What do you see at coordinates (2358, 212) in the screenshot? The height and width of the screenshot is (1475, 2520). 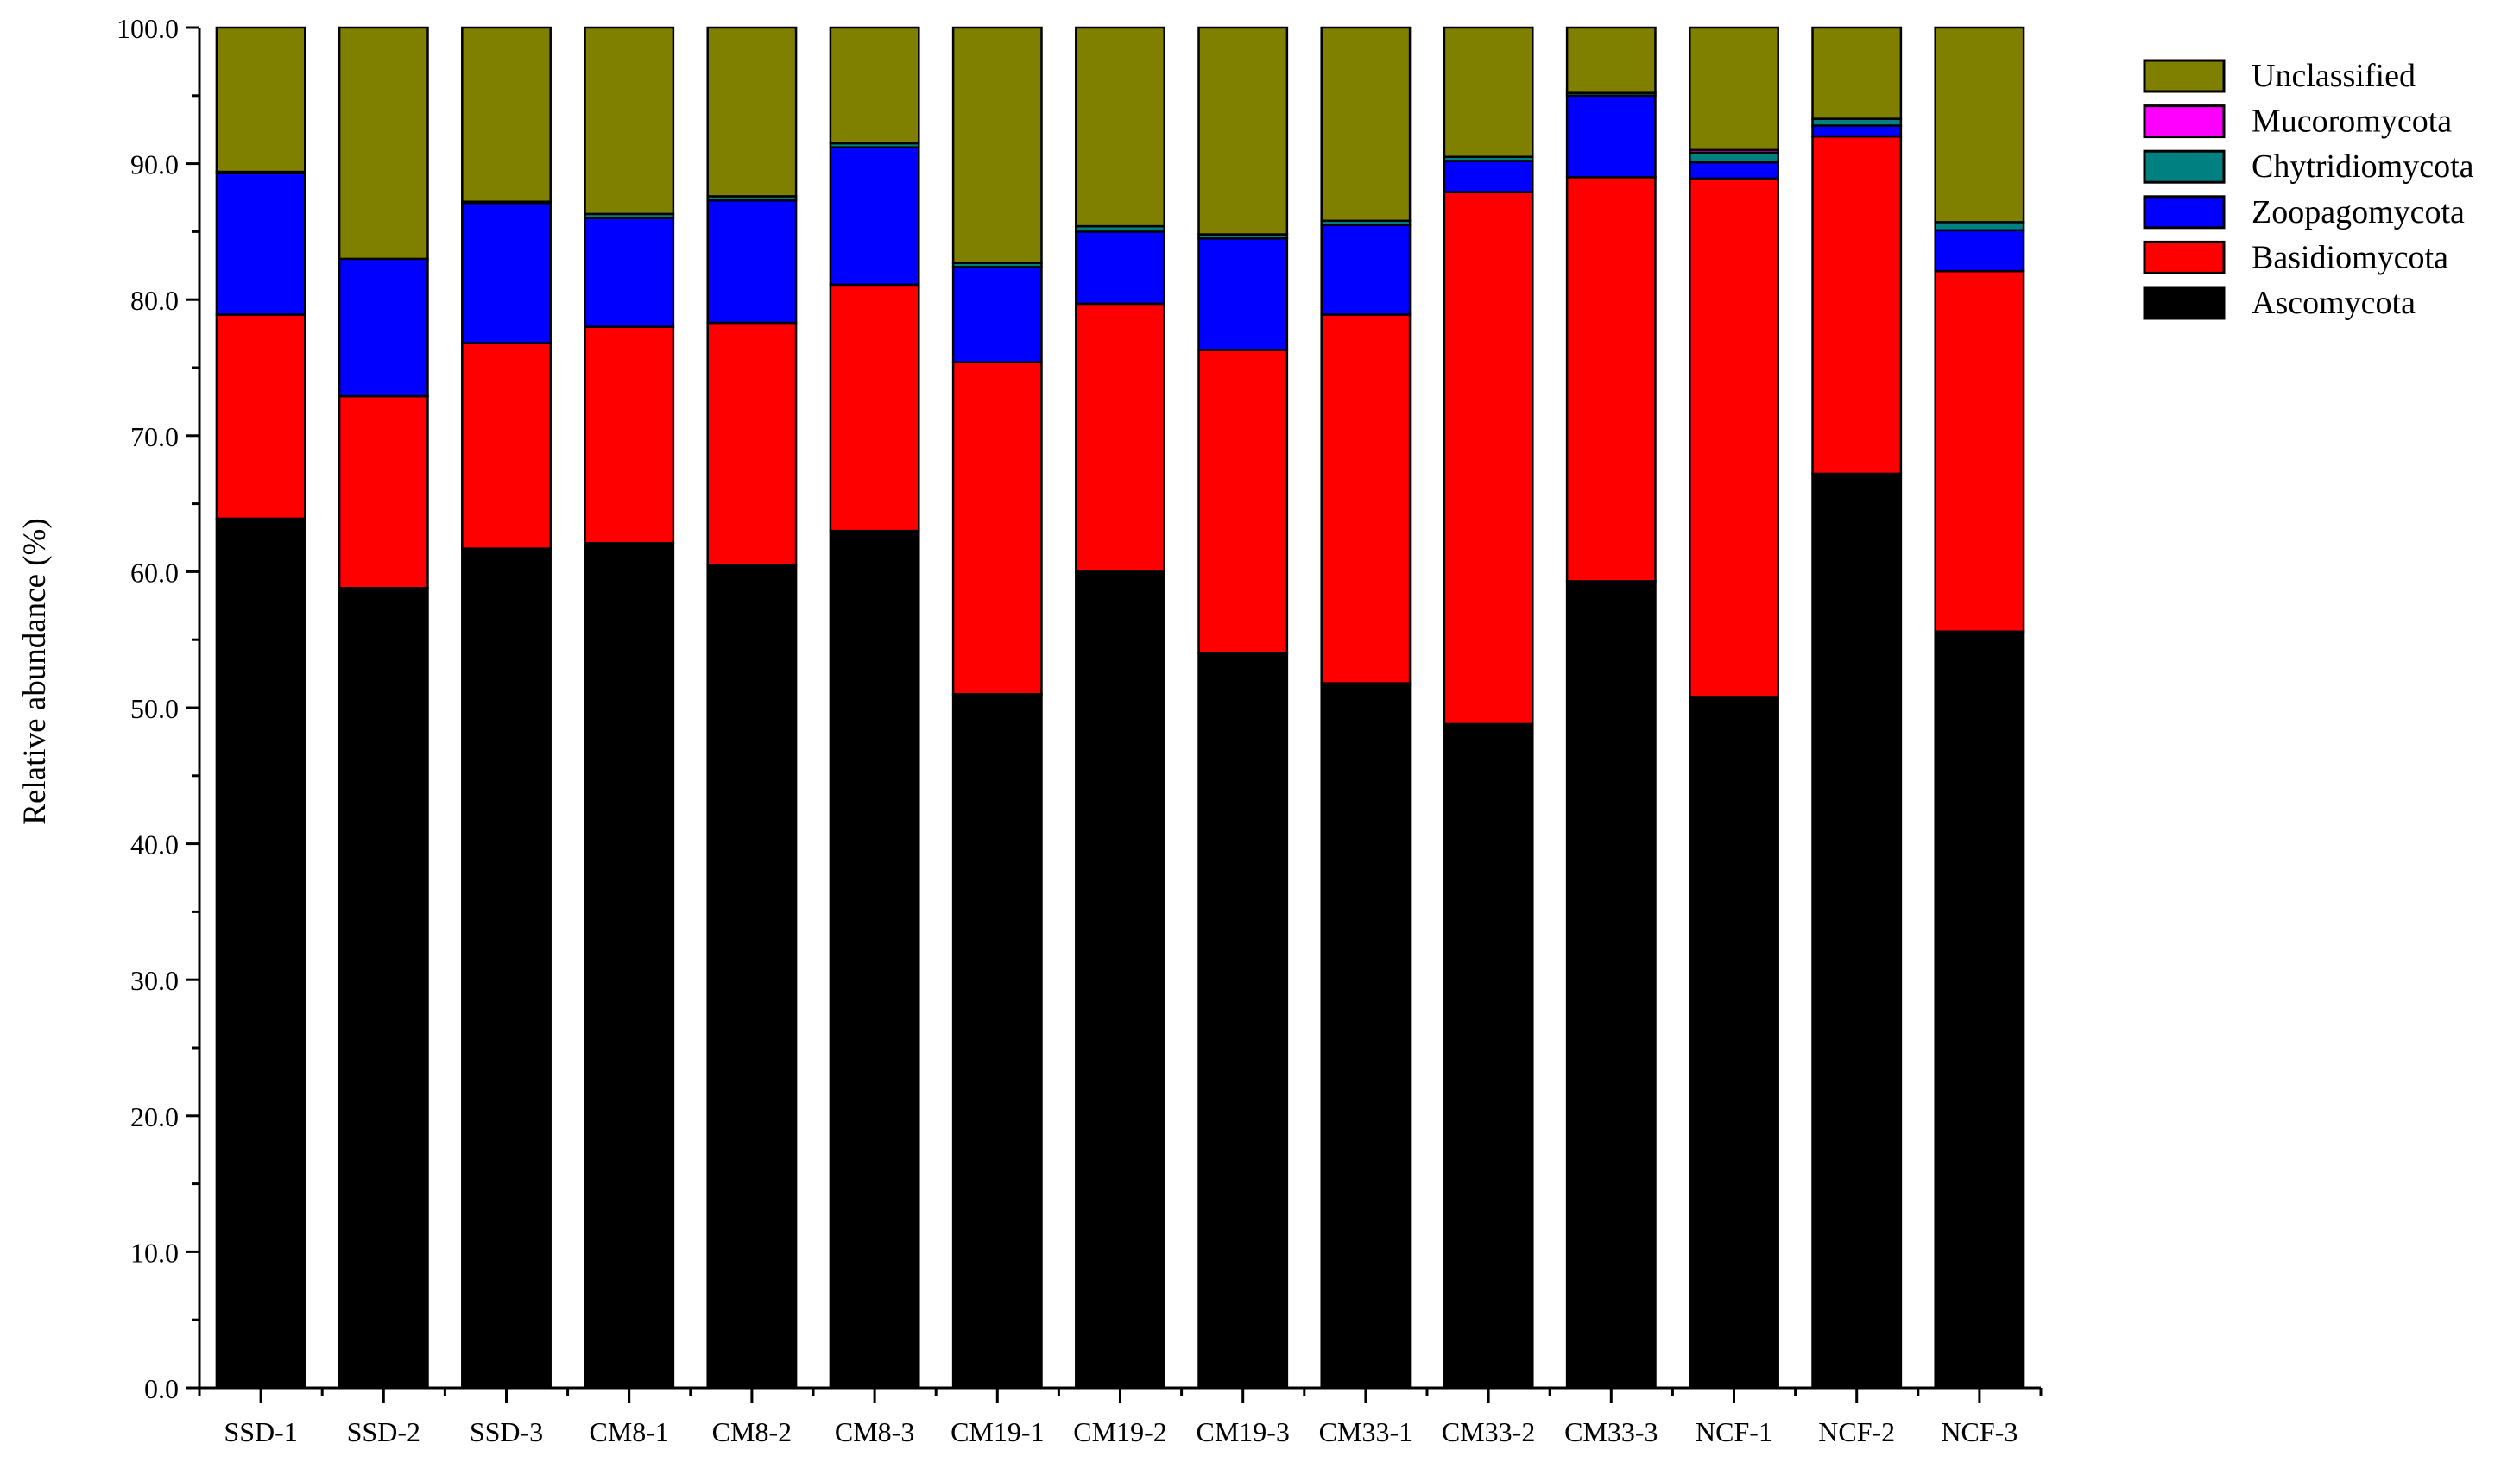 I see `legend-label: Zoopagomycota` at bounding box center [2358, 212].